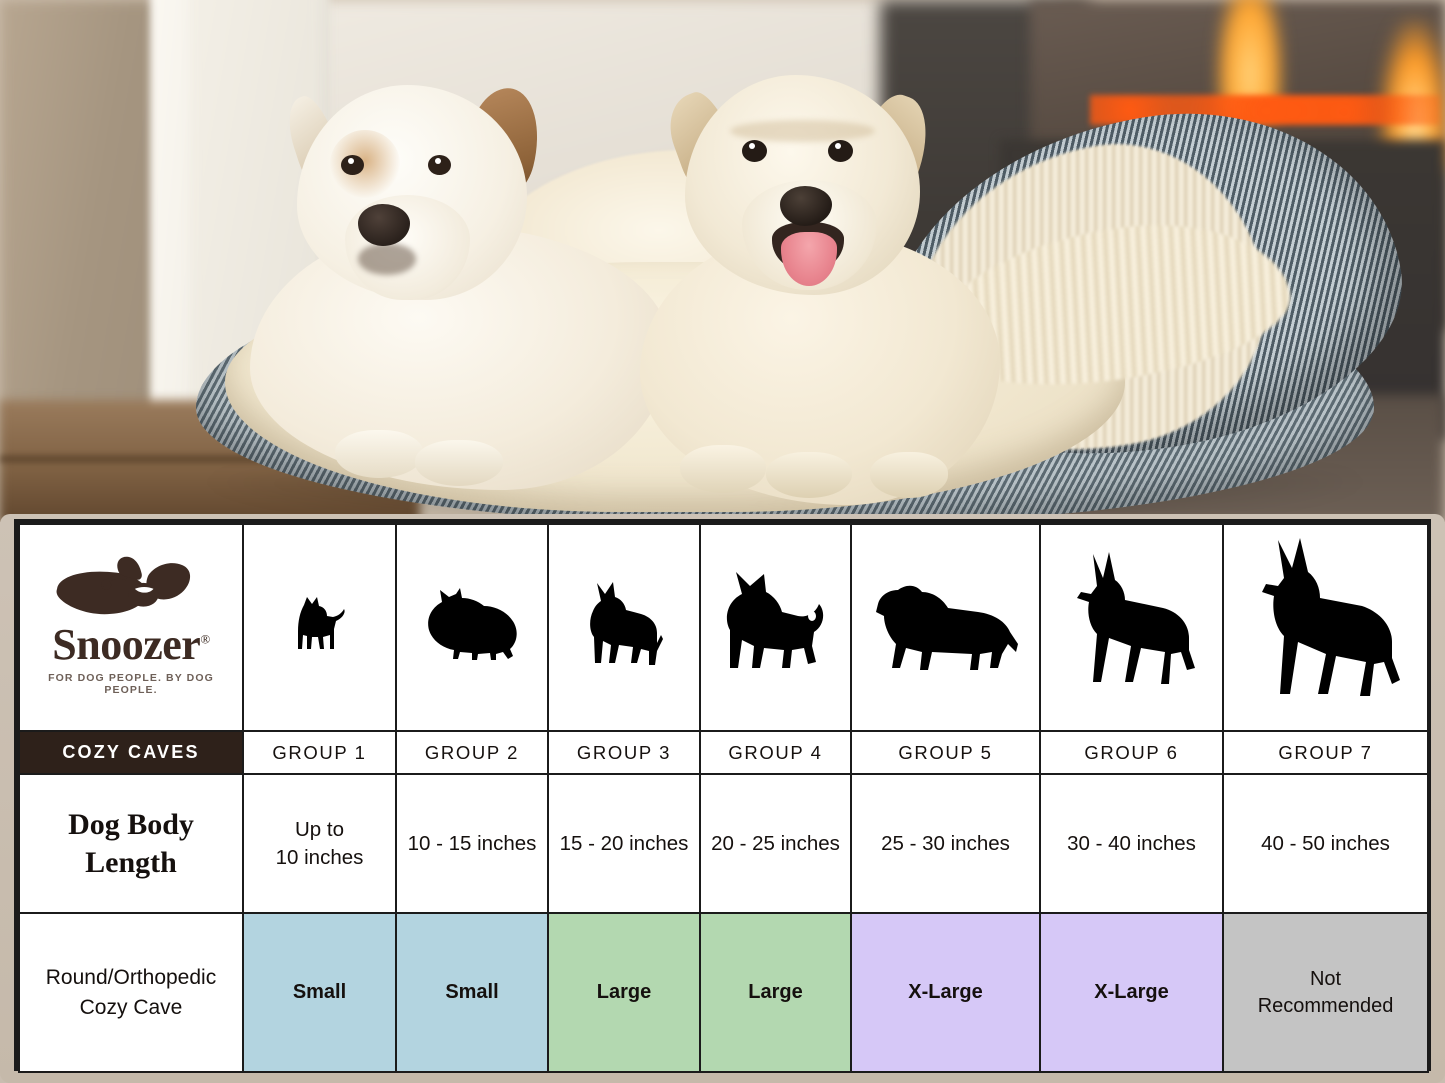 This screenshot has width=1445, height=1083. I want to click on product-line-header: COZY CAVES, so click(131, 752).